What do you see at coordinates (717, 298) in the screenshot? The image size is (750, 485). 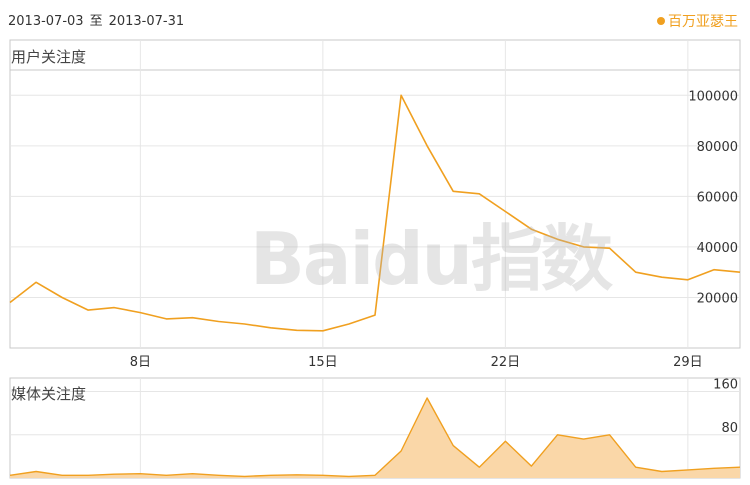 I see `y-tick-label: 20000` at bounding box center [717, 298].